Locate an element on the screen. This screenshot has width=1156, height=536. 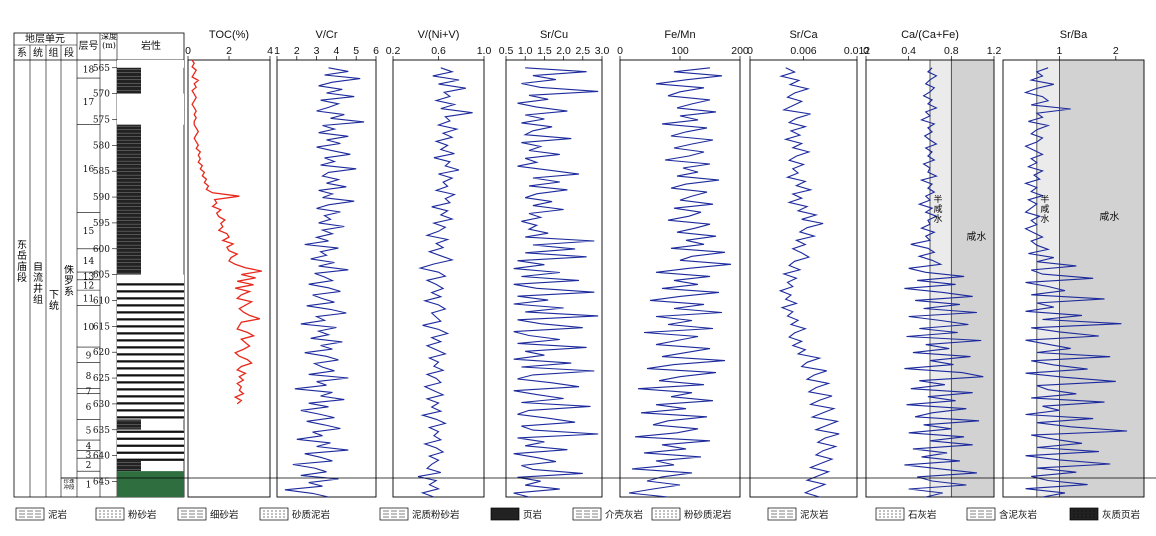
depth-tick-label: 620 is located at coordinates (101, 353).